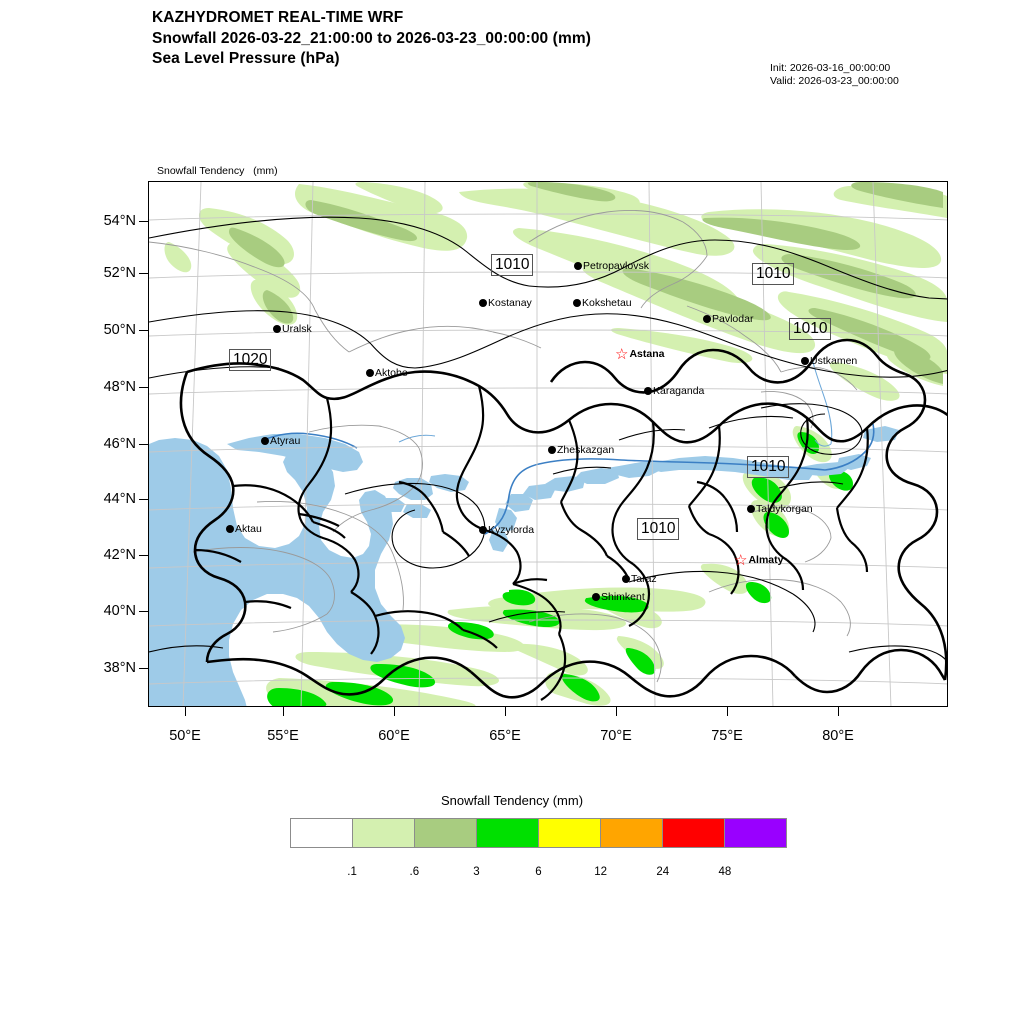 This screenshot has height=1024, width=1024. Describe the element at coordinates (119, 387) in the screenshot. I see `lat-tick-label-48: 48°N` at that location.